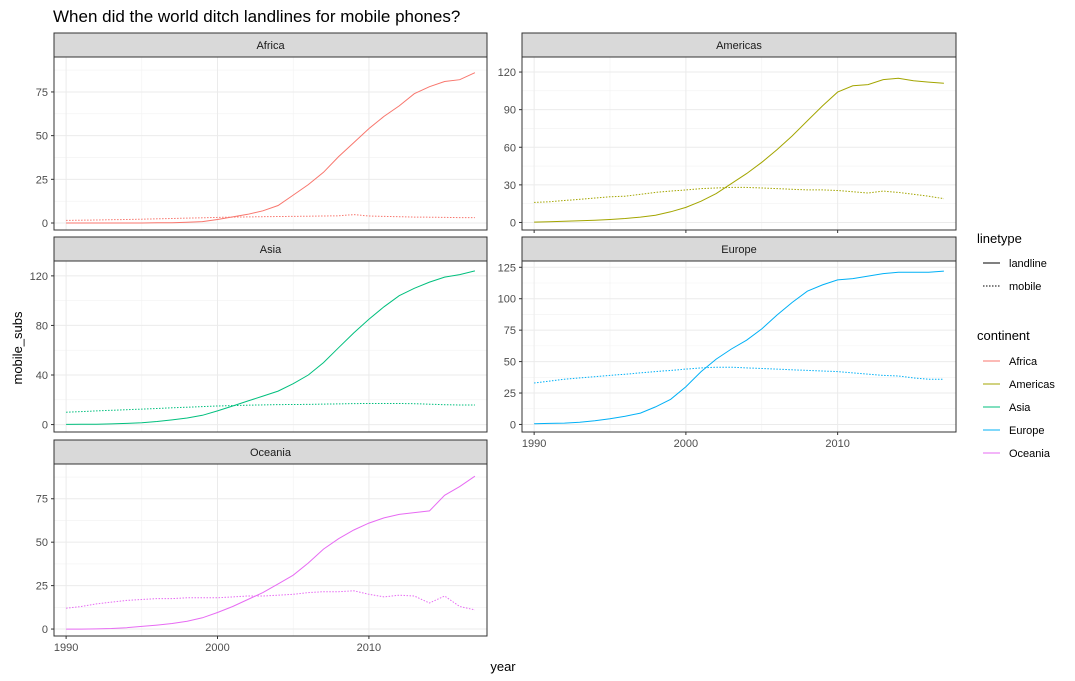 Image resolution: width=1075 pixels, height=681 pixels. Describe the element at coordinates (999, 238) in the screenshot. I see `legend-title-linetype: linetype` at that location.